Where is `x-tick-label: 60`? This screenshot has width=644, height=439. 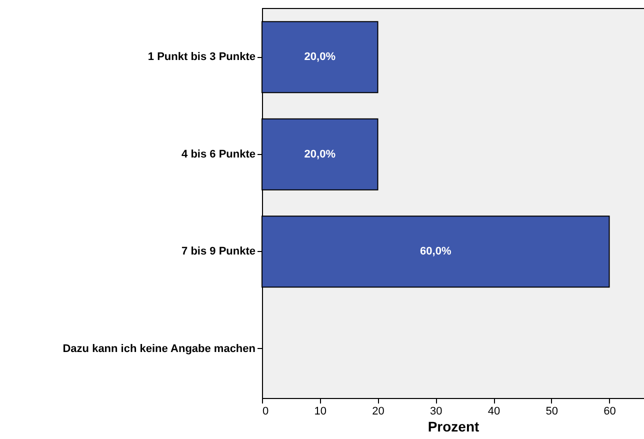 x-tick-label: 60 is located at coordinates (610, 412).